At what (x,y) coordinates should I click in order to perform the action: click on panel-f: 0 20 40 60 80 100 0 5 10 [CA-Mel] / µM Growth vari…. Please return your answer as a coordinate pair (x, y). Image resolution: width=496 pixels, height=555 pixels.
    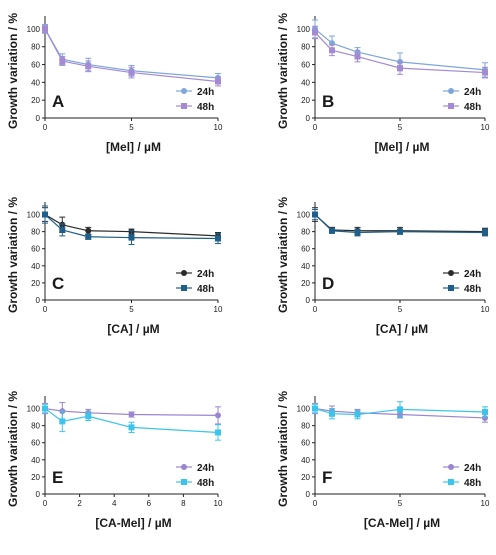
    Looking at the image, I should click on (383, 460).